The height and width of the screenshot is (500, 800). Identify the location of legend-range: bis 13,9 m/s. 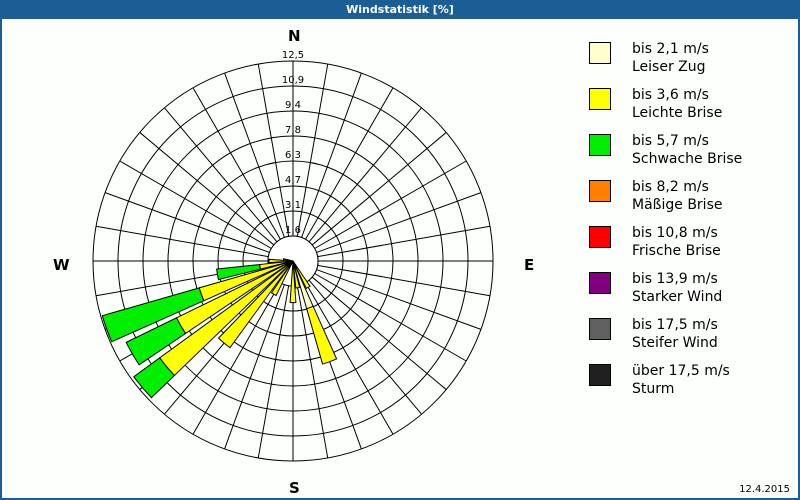
(675, 279).